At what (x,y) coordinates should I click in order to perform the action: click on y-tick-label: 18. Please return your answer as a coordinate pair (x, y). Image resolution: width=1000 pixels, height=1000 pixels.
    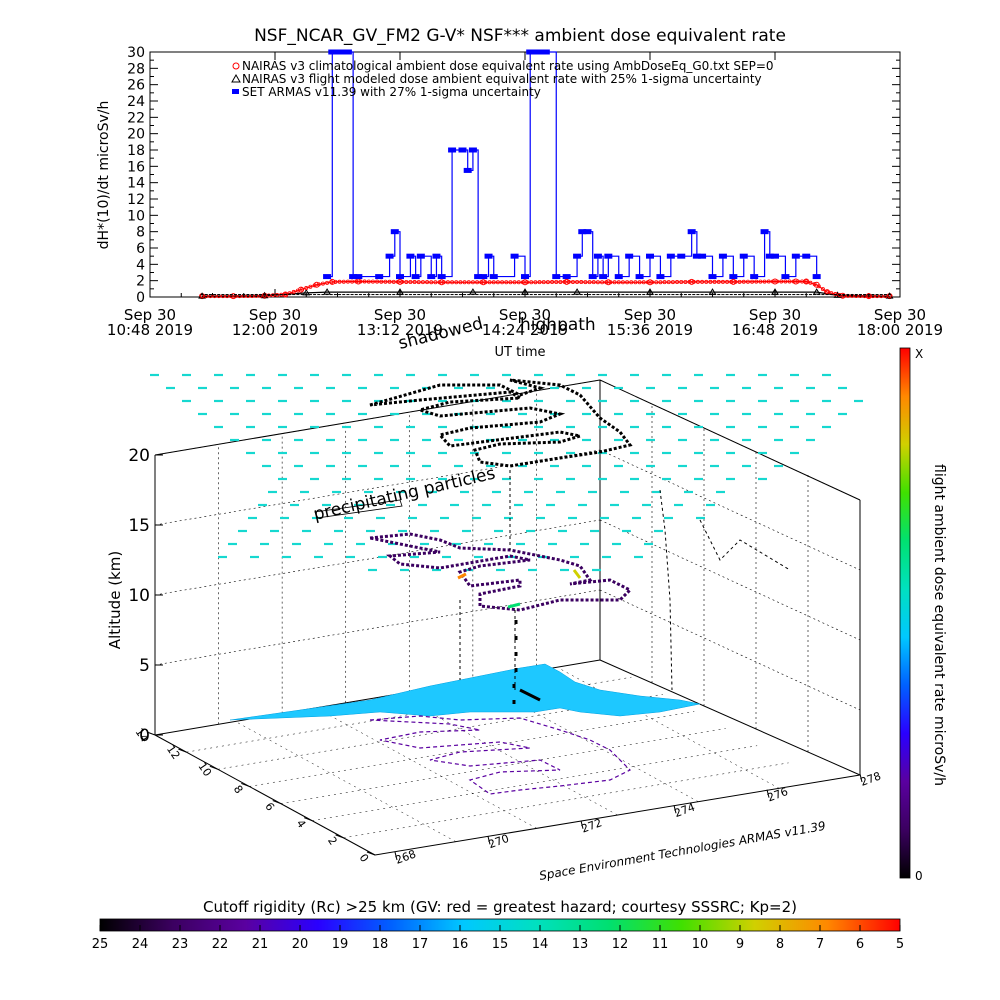
    Looking at the image, I should click on (136, 151).